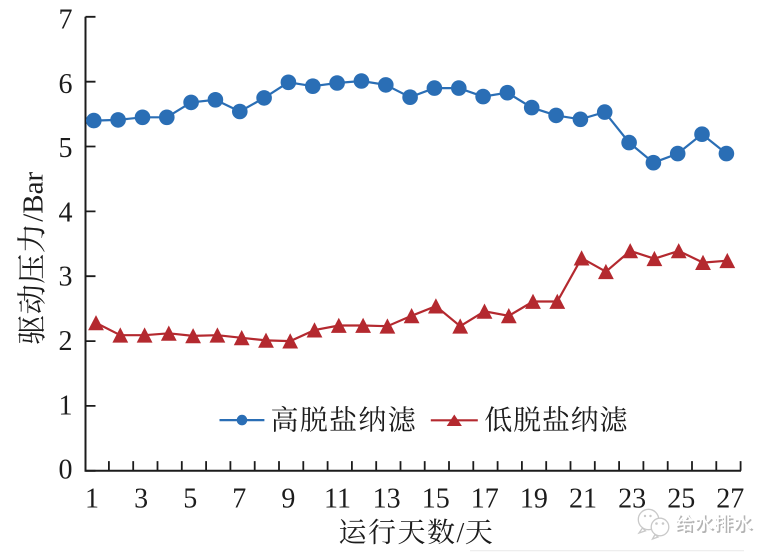  I want to click on svg-text: 6, so click(66, 84).